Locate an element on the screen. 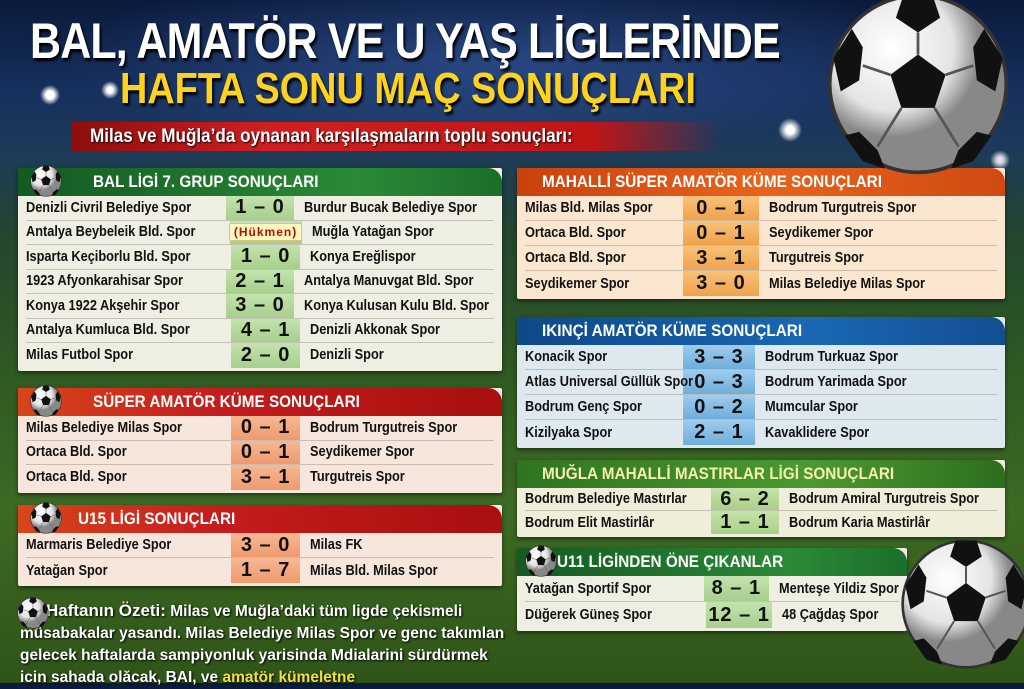 This screenshot has width=1024, height=689. match-row: Kizilyaka Spor 2 – 1 Kavaklidere Spor is located at coordinates (761, 432).